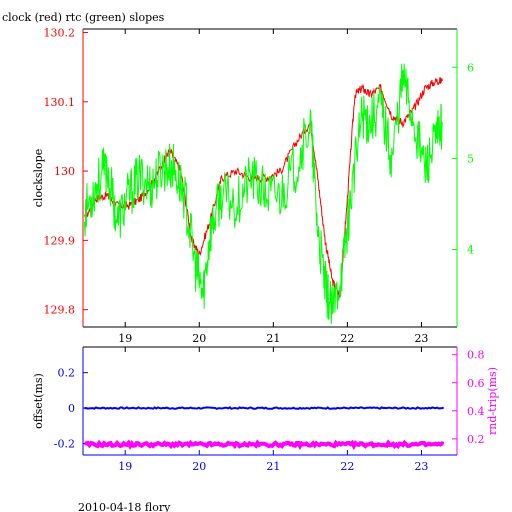 This screenshot has height=512, width=512. I want to click on series-points-rnd-trip, so click(264, 445).